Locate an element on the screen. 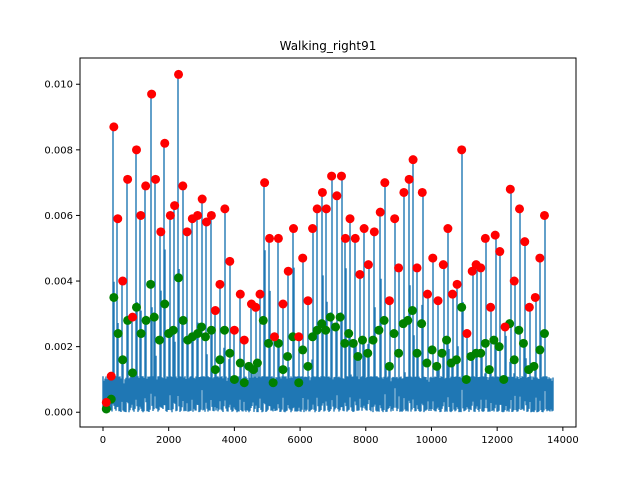 The image size is (640, 480). x-tick-label: 0 is located at coordinates (103, 440).